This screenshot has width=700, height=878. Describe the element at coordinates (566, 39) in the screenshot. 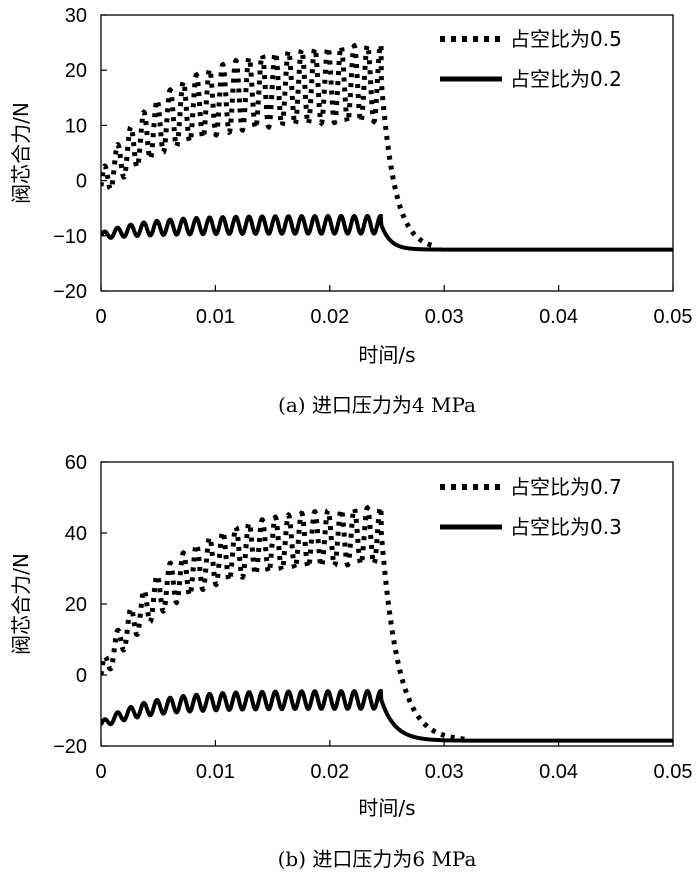

I see `legend-label-0: 占空比为0.5` at that location.